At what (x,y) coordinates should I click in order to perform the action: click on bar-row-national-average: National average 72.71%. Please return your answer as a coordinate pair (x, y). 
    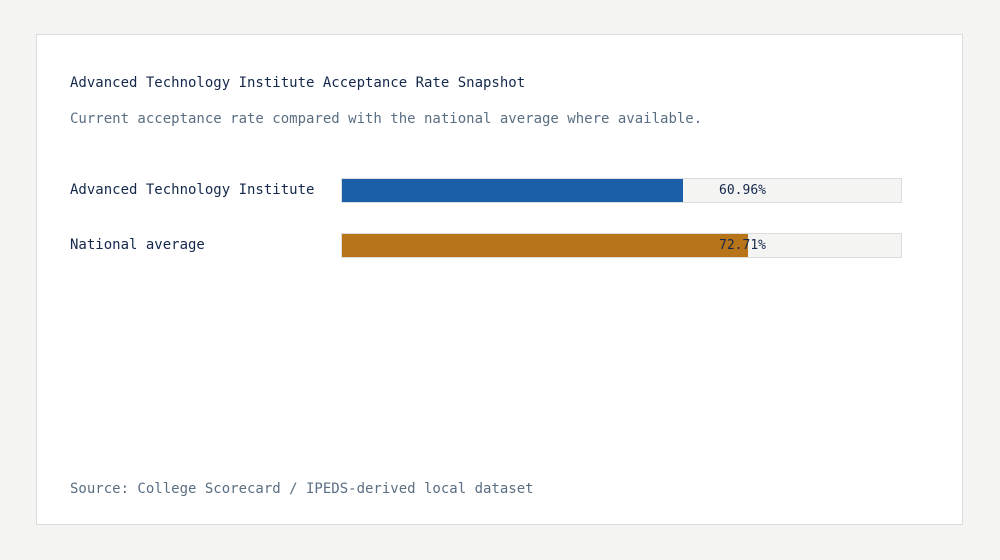
    Looking at the image, I should click on (486, 245).